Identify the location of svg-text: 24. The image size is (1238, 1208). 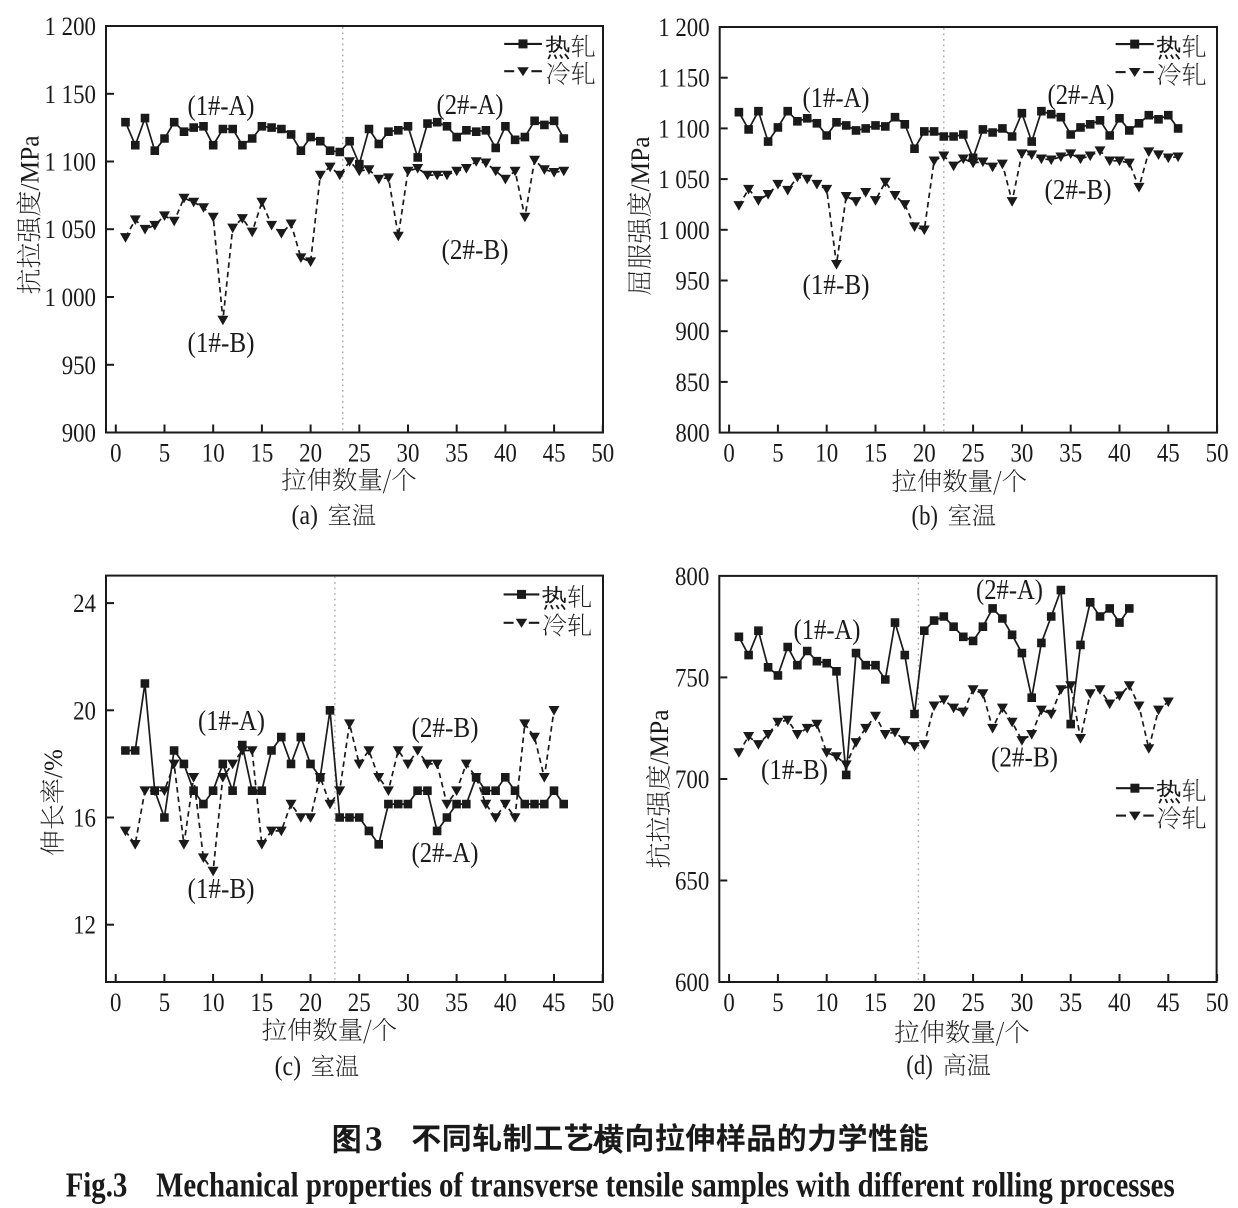
(84, 603).